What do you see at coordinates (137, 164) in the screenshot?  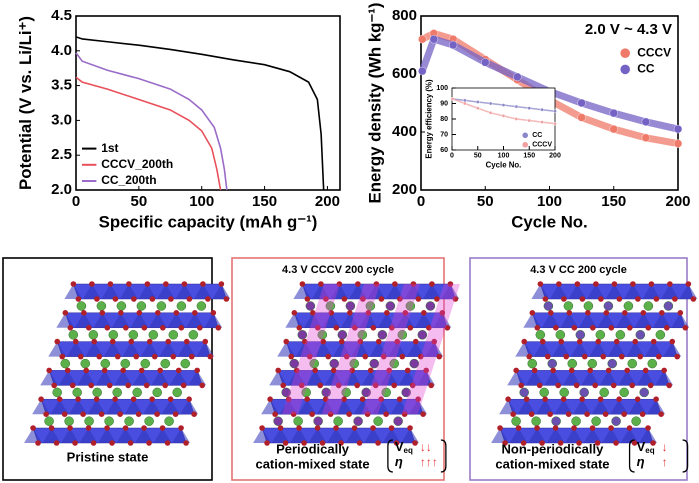 I see `legend-label: CCCV_200th` at bounding box center [137, 164].